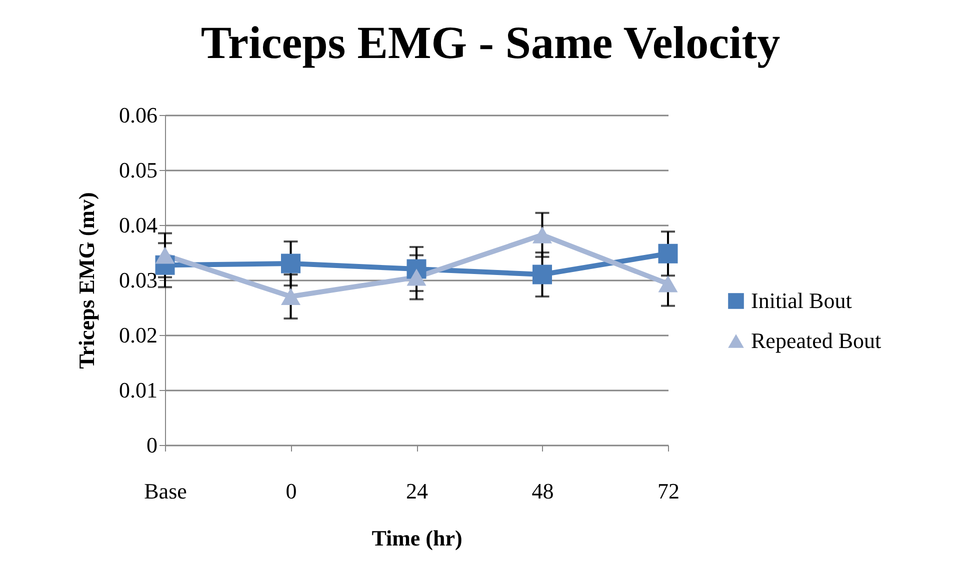 The width and height of the screenshot is (956, 578). I want to click on x-tick-label: 24, so click(417, 491).